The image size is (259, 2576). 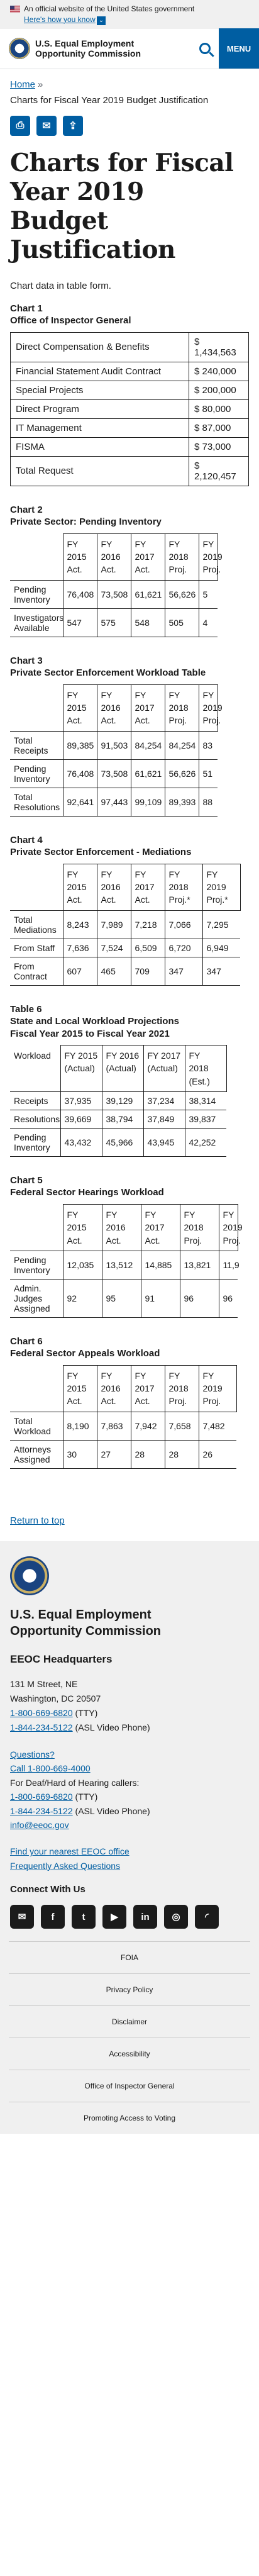 I want to click on table-cell: 92,641, so click(x=80, y=802).